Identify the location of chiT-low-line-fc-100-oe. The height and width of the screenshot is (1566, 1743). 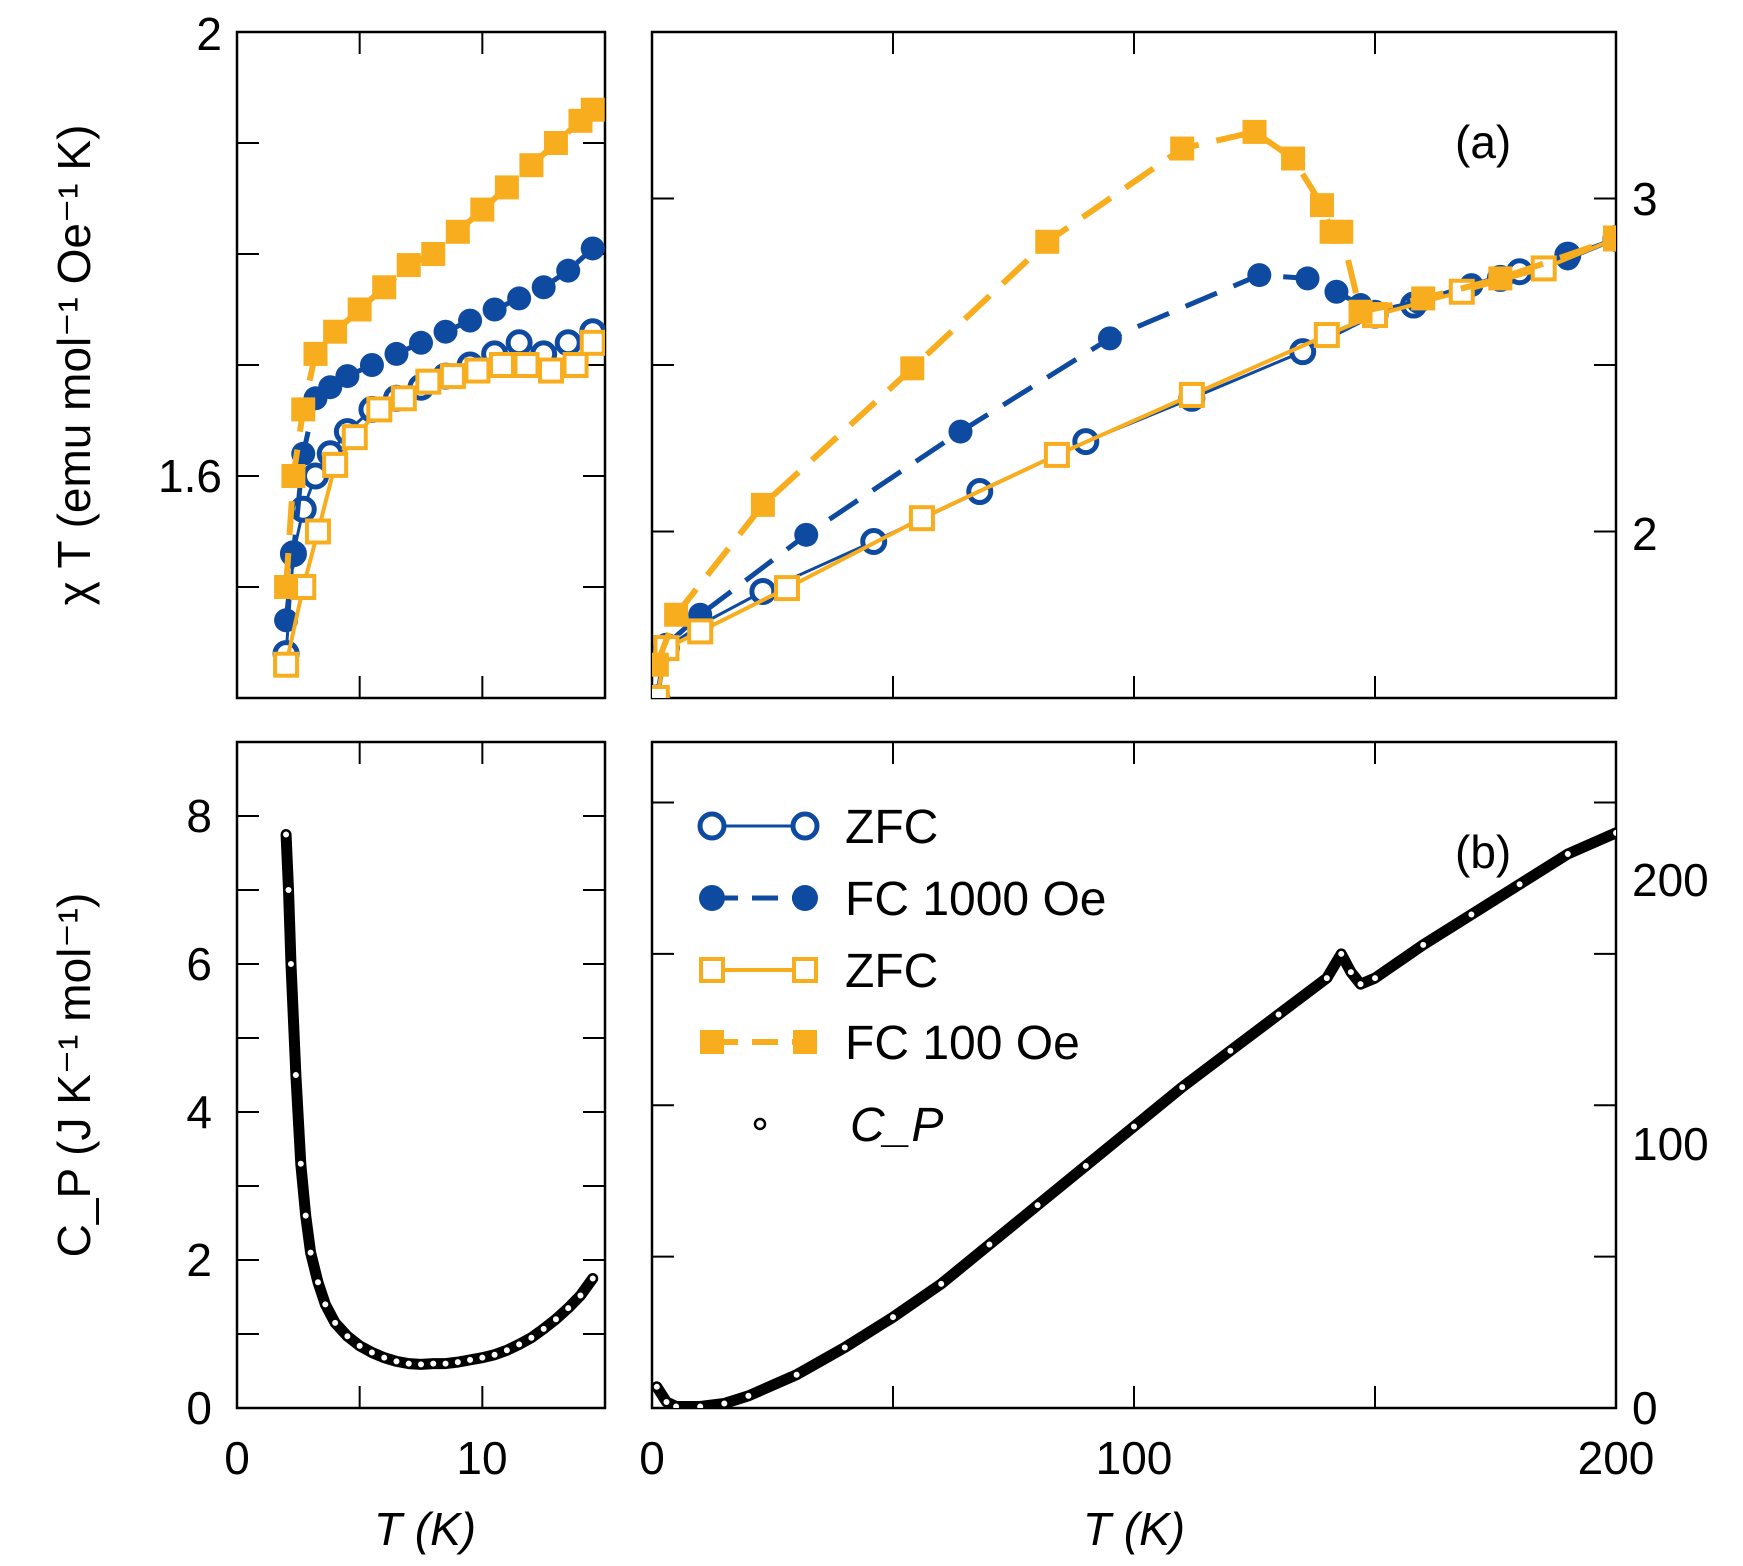
(439, 347).